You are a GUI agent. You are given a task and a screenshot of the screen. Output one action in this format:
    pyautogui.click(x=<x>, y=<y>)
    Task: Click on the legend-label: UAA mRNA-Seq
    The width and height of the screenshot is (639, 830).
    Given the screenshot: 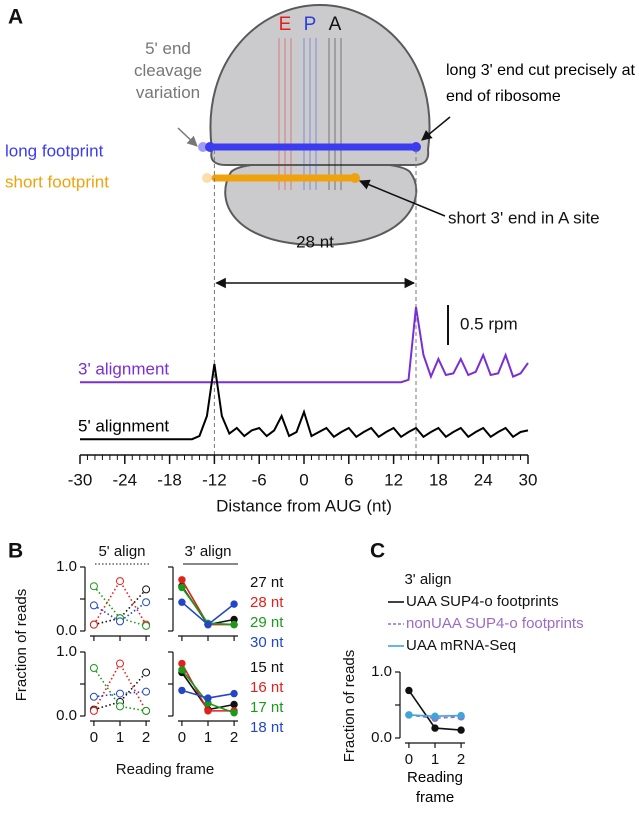 What is the action you would take?
    pyautogui.click(x=461, y=645)
    